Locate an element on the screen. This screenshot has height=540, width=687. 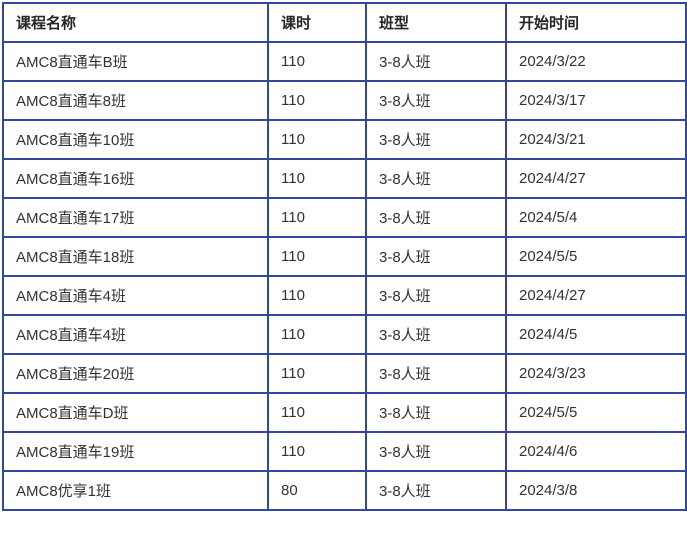
header-row: 课程名称 课时 班型 开始时间 is located at coordinates (344, 22).